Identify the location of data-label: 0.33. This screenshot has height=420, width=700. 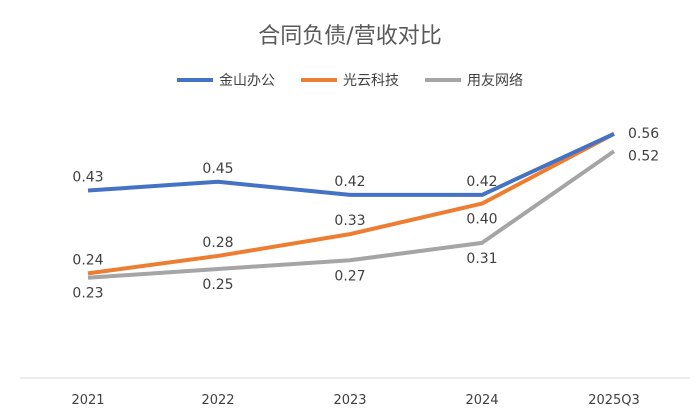
(349, 221).